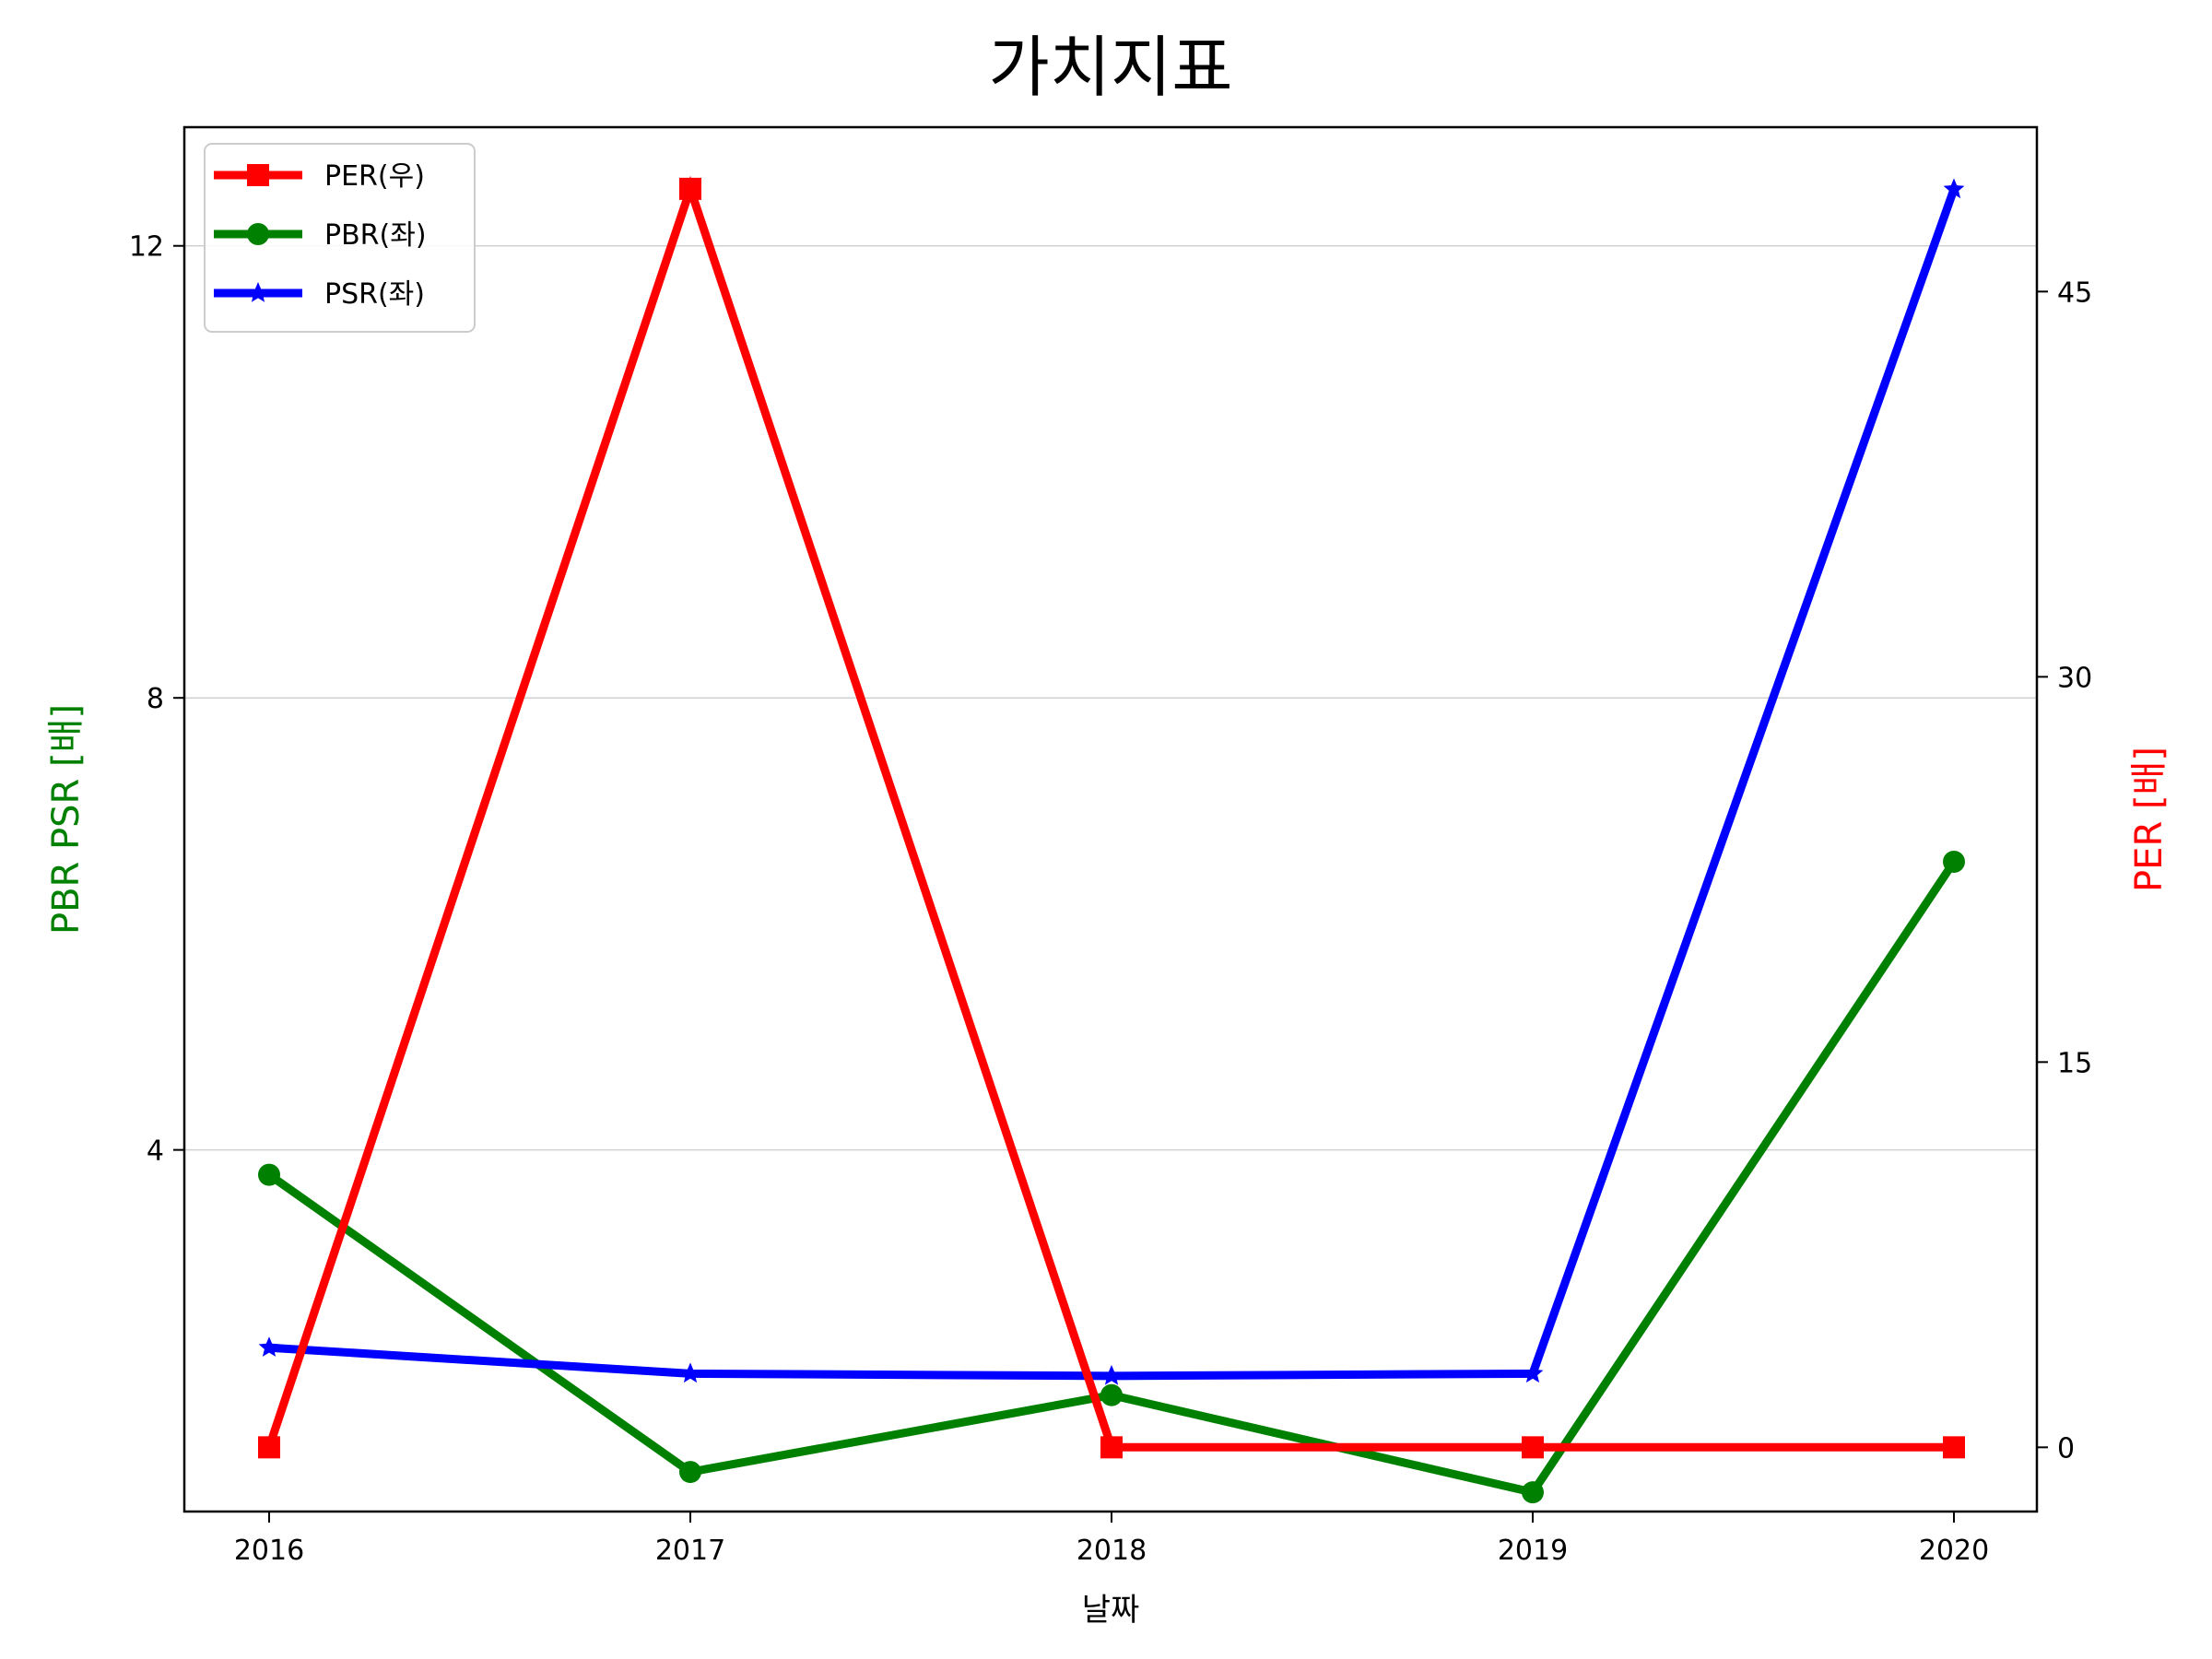 This screenshot has height=1659, width=2212. Describe the element at coordinates (374, 176) in the screenshot. I see `legend-label-per: PER(우)` at that location.